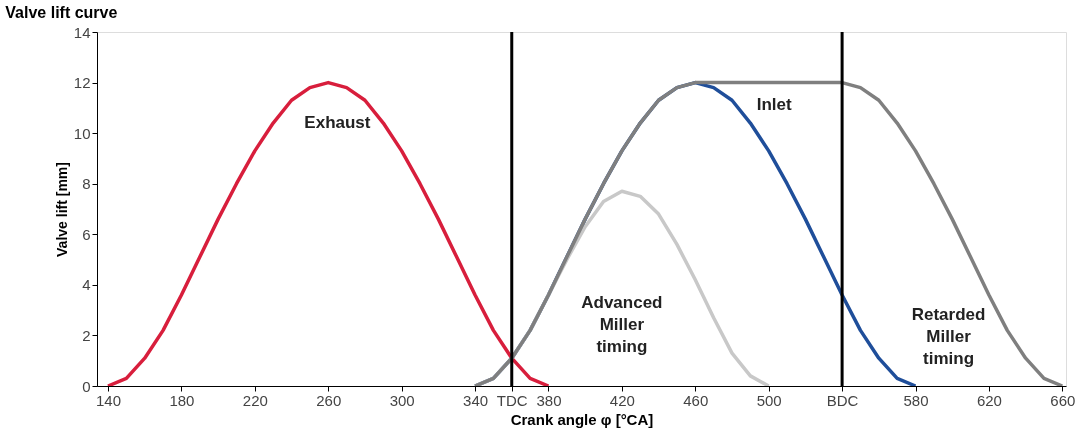  What do you see at coordinates (476, 400) in the screenshot?
I see `x-tick-label: 340` at bounding box center [476, 400].